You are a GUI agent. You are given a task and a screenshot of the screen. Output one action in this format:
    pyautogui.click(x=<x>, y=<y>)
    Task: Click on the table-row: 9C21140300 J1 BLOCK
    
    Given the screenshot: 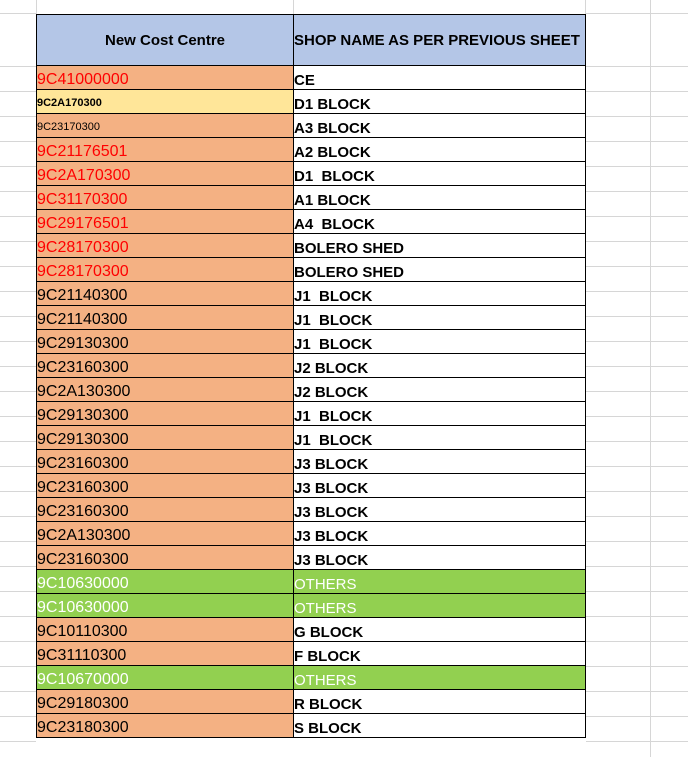 What is the action you would take?
    pyautogui.click(x=311, y=317)
    